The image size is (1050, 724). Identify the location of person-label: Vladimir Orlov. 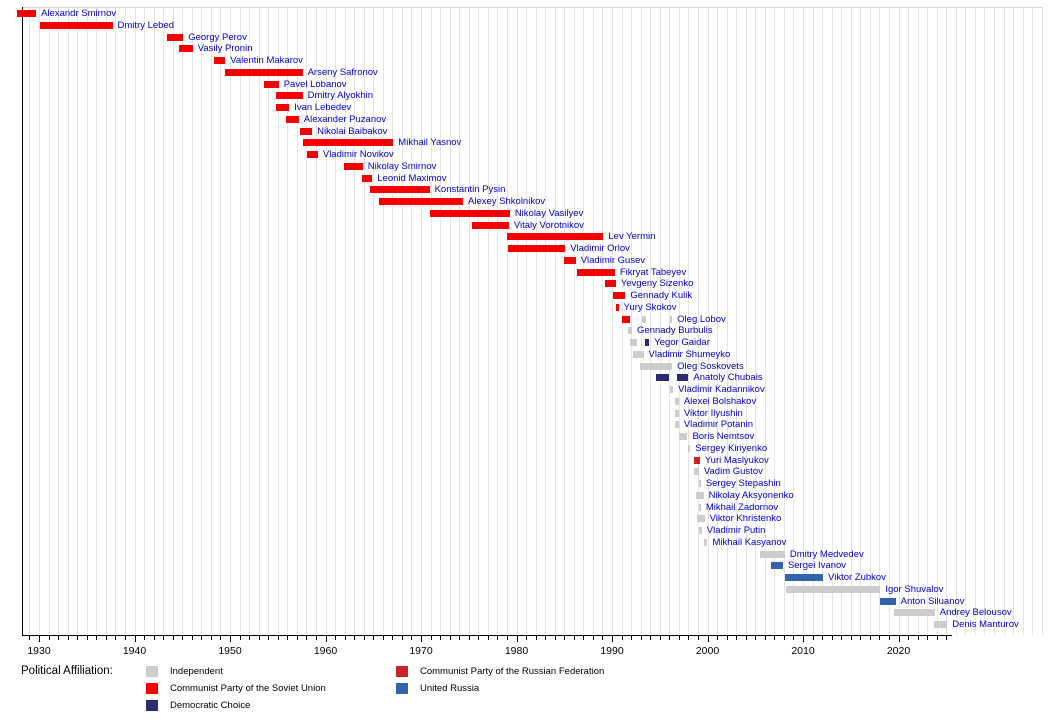
(600, 248).